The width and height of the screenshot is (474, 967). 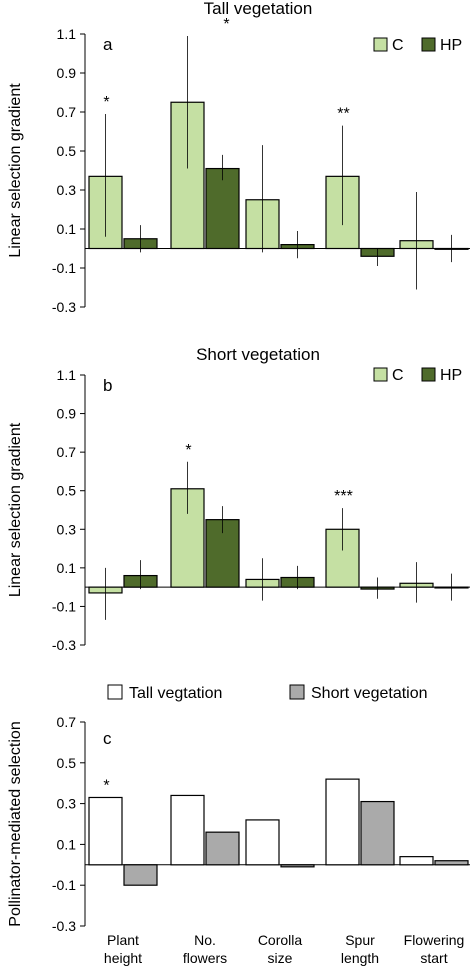 What do you see at coordinates (343, 496) in the screenshot?
I see `significance-mark: ***` at bounding box center [343, 496].